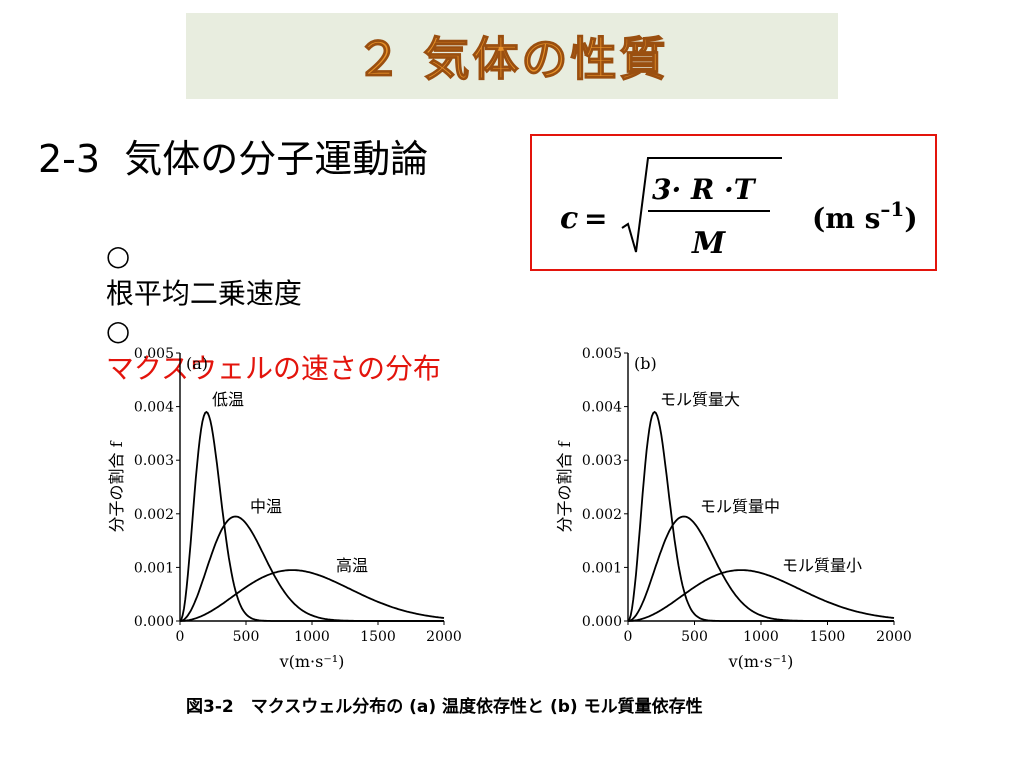 The image size is (1024, 768). What do you see at coordinates (264, 334) in the screenshot?
I see `bullet-maxwell: ○ マクスウェルの速さの分布` at bounding box center [264, 334].